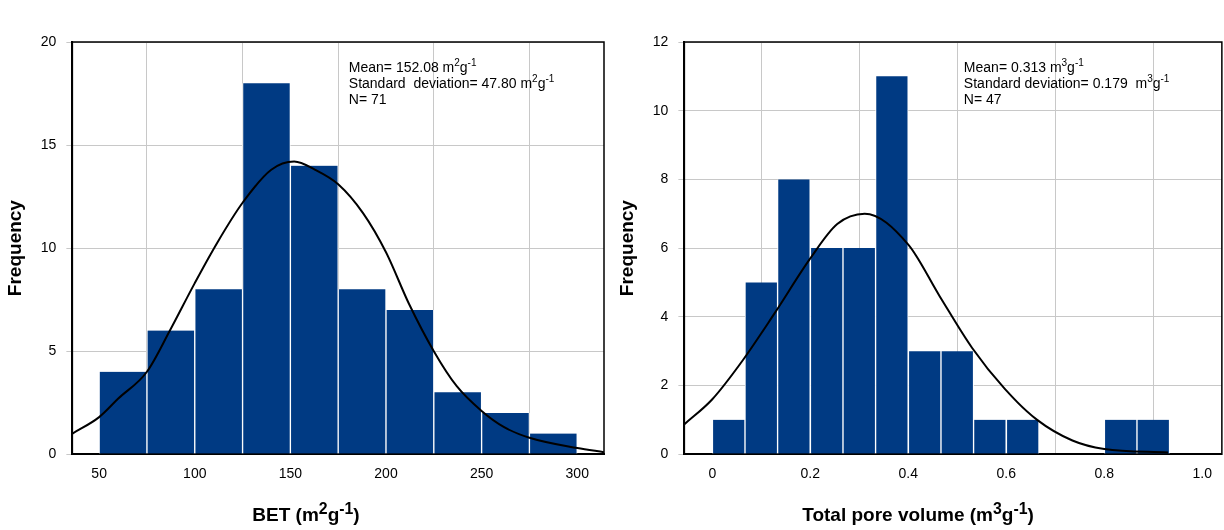 This screenshot has height=530, width=1224. What do you see at coordinates (664, 384) in the screenshot?
I see `y-tick-label: 2` at bounding box center [664, 384].